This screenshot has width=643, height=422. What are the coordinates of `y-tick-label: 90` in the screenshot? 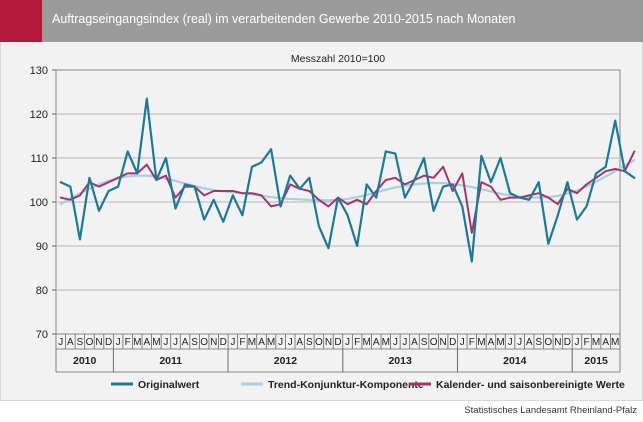 It's located at (42, 247).